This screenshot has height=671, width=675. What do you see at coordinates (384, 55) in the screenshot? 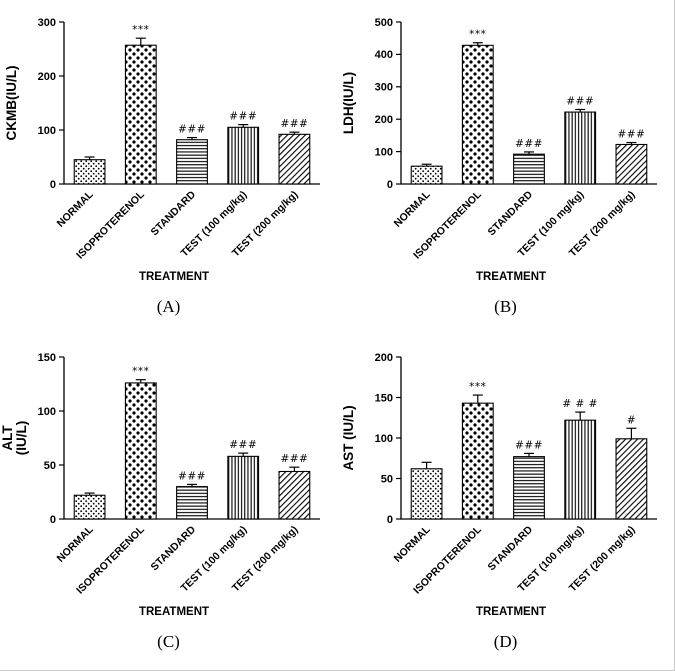
I see `y-tick-label: 400` at bounding box center [384, 55].